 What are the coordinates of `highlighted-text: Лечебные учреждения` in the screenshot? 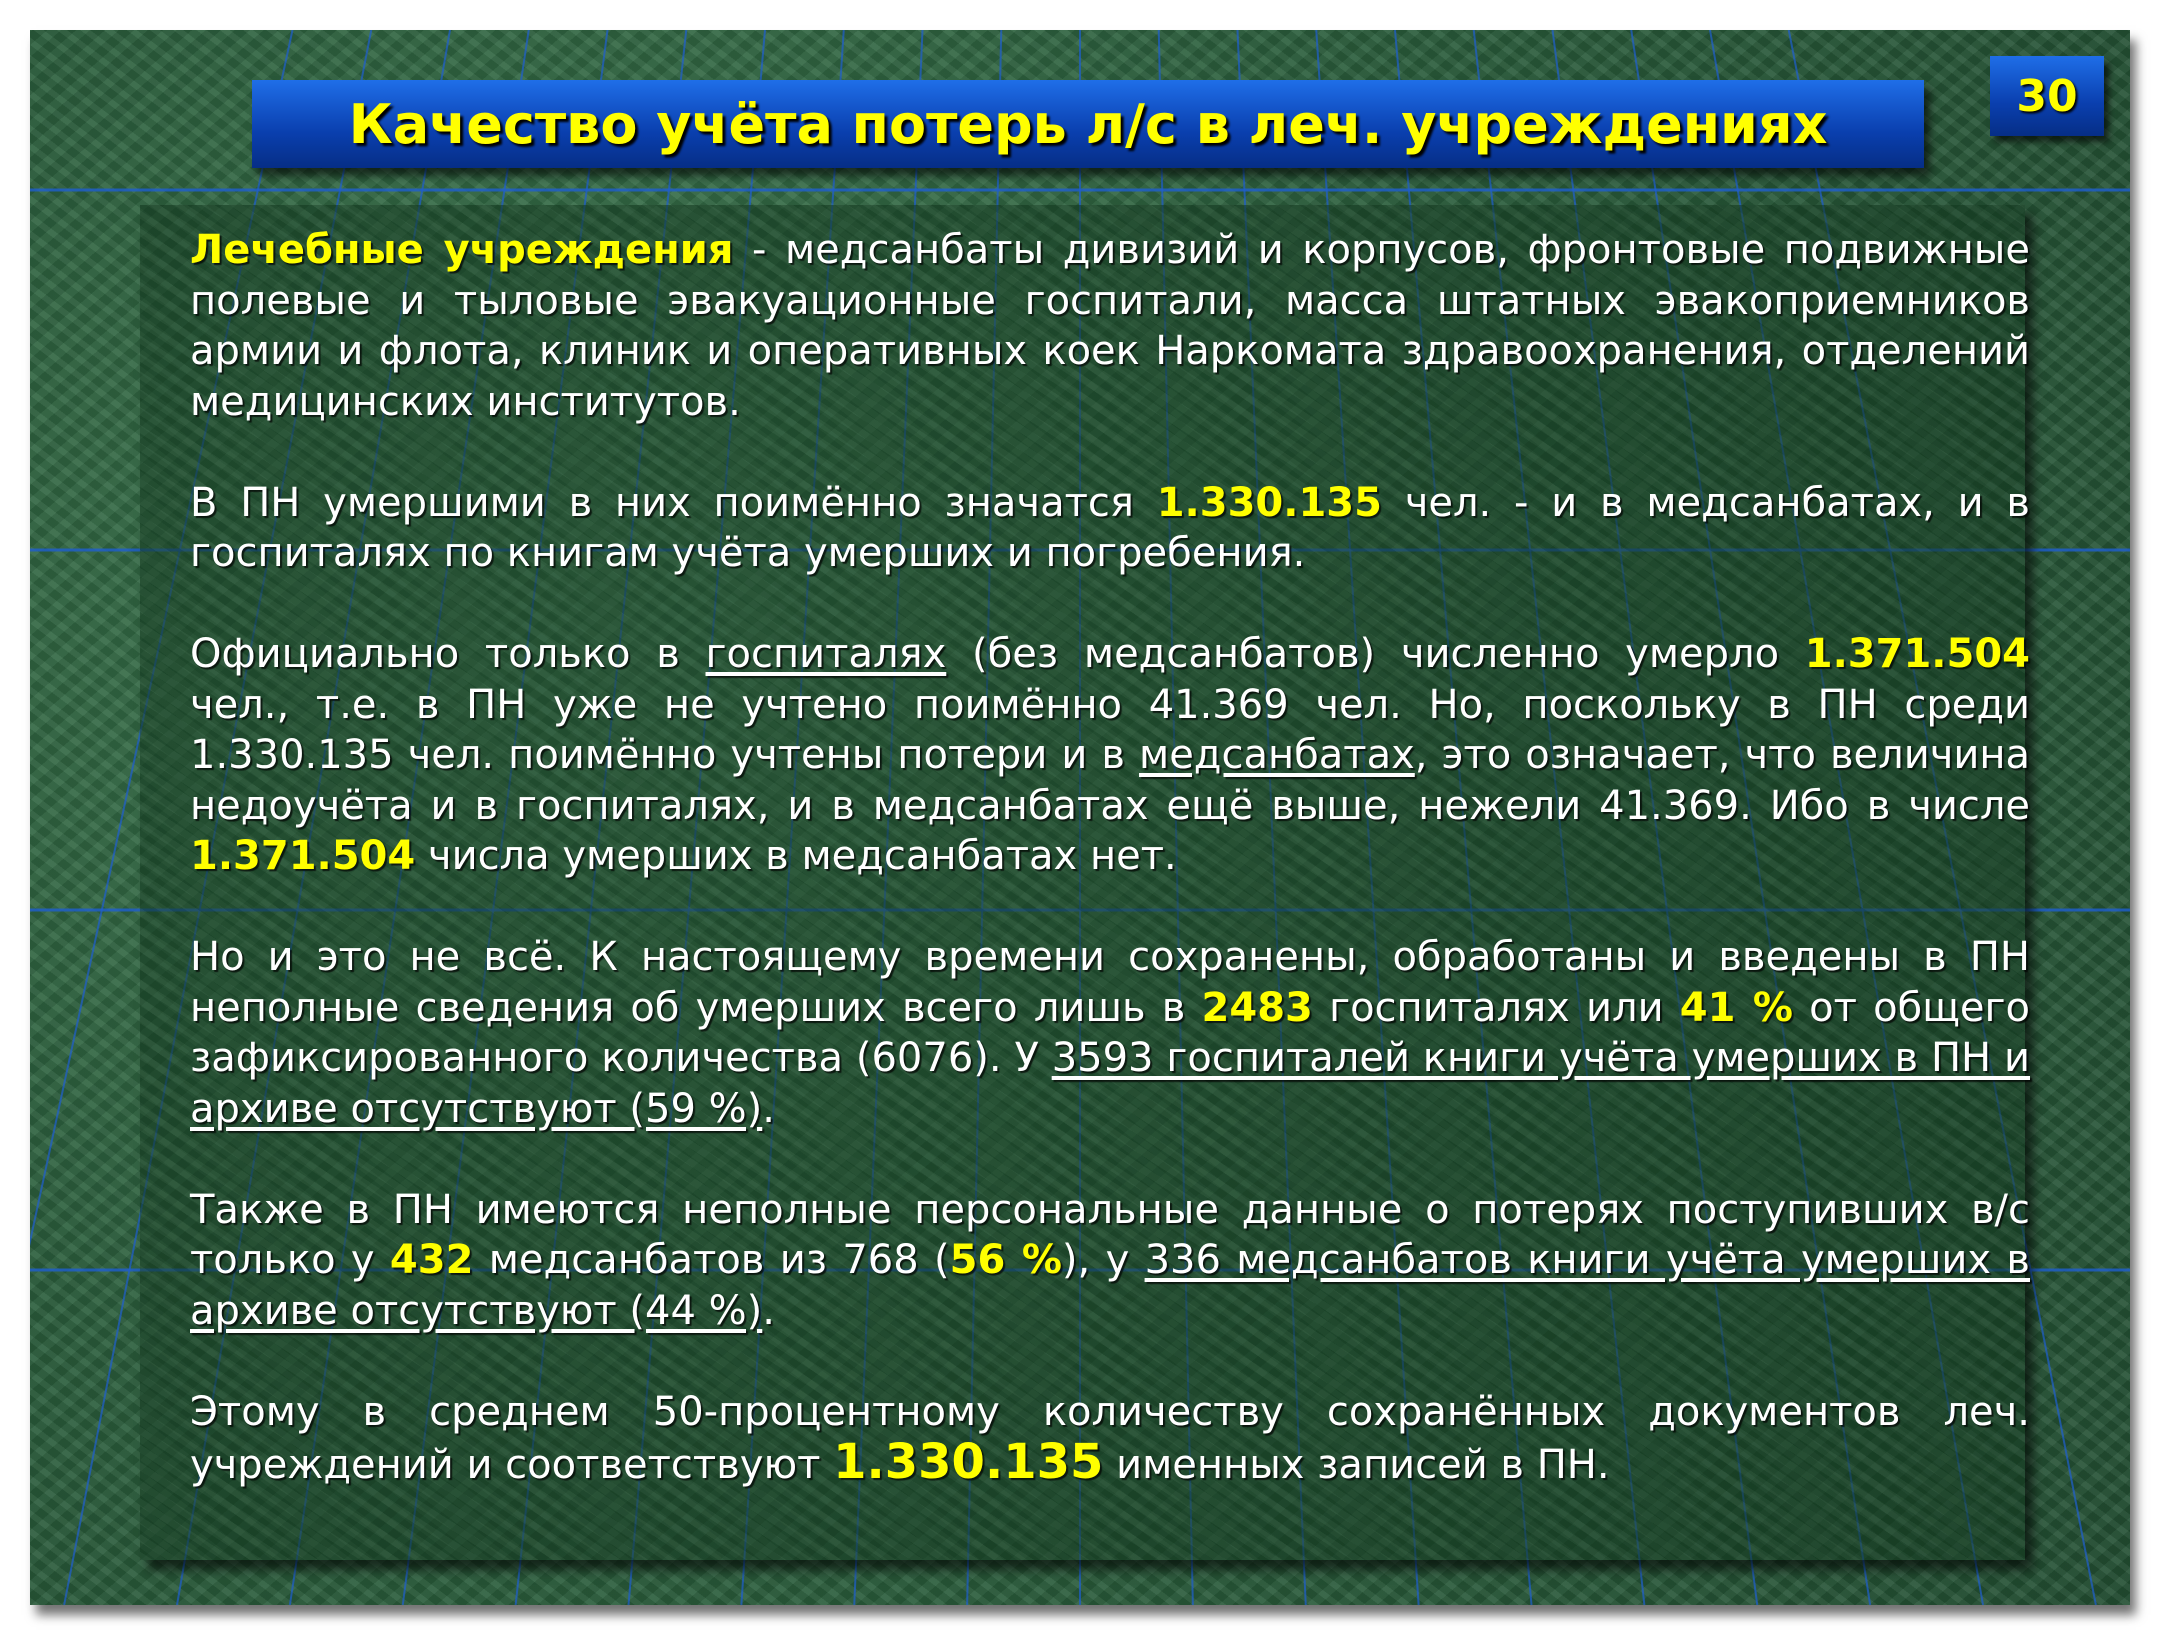 It's located at (462, 250).